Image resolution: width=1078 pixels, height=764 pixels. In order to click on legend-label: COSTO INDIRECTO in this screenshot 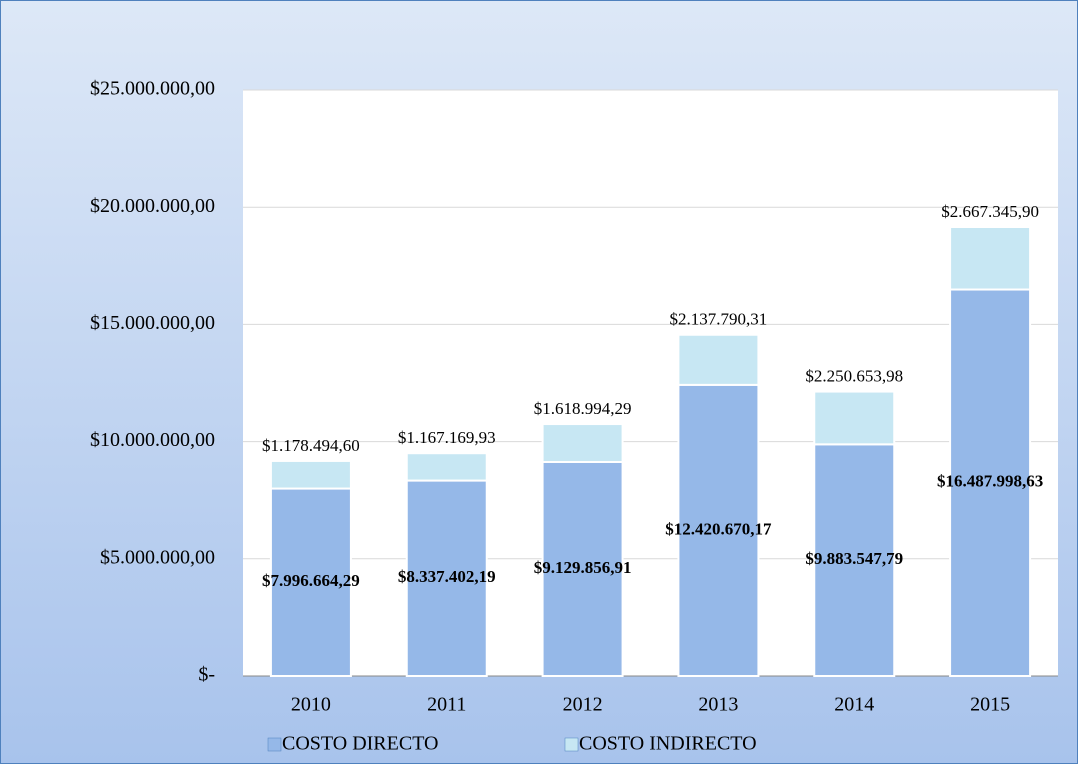, I will do `click(668, 744)`.